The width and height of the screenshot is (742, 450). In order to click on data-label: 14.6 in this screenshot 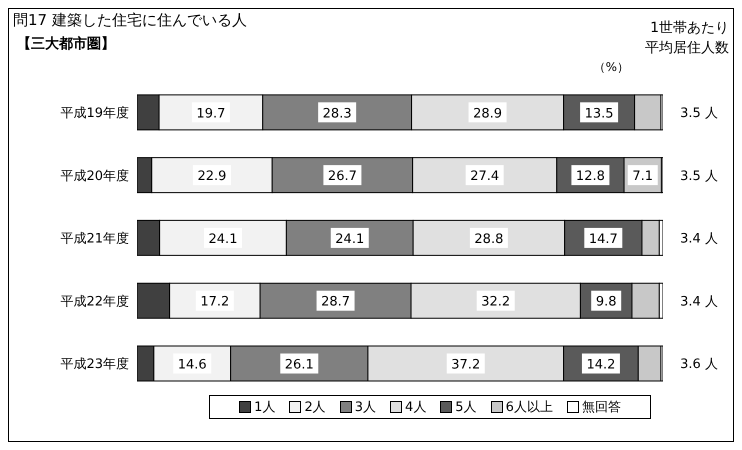, I will do `click(192, 365)`.